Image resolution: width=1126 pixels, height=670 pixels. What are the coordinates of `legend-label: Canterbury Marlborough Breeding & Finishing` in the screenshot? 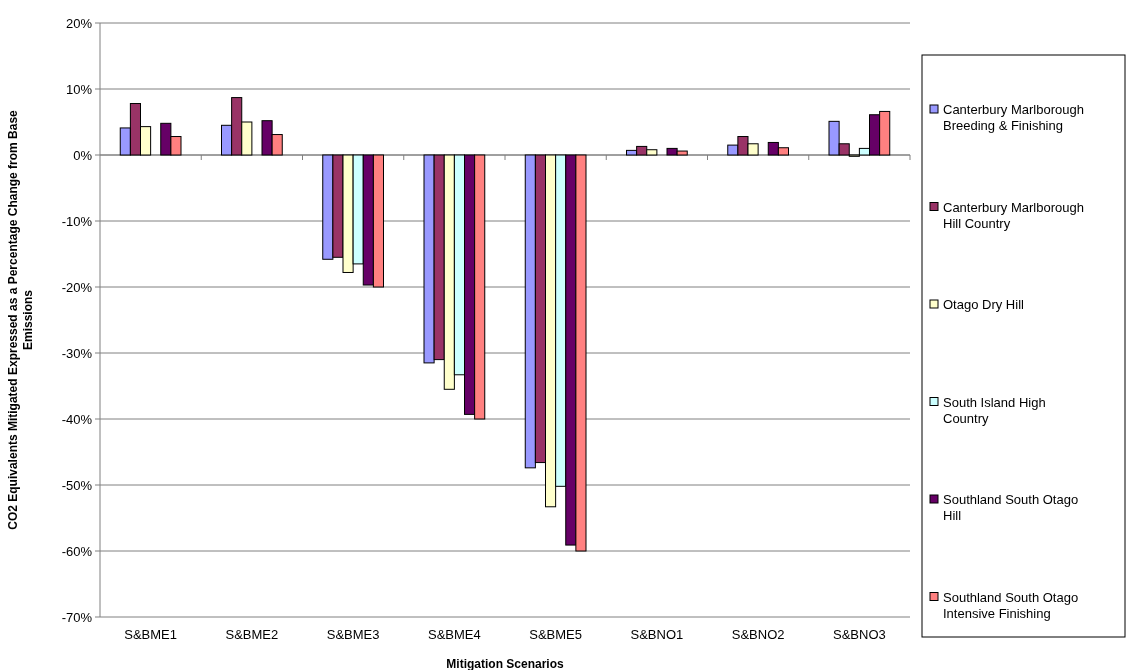 It's located at (1013, 117).